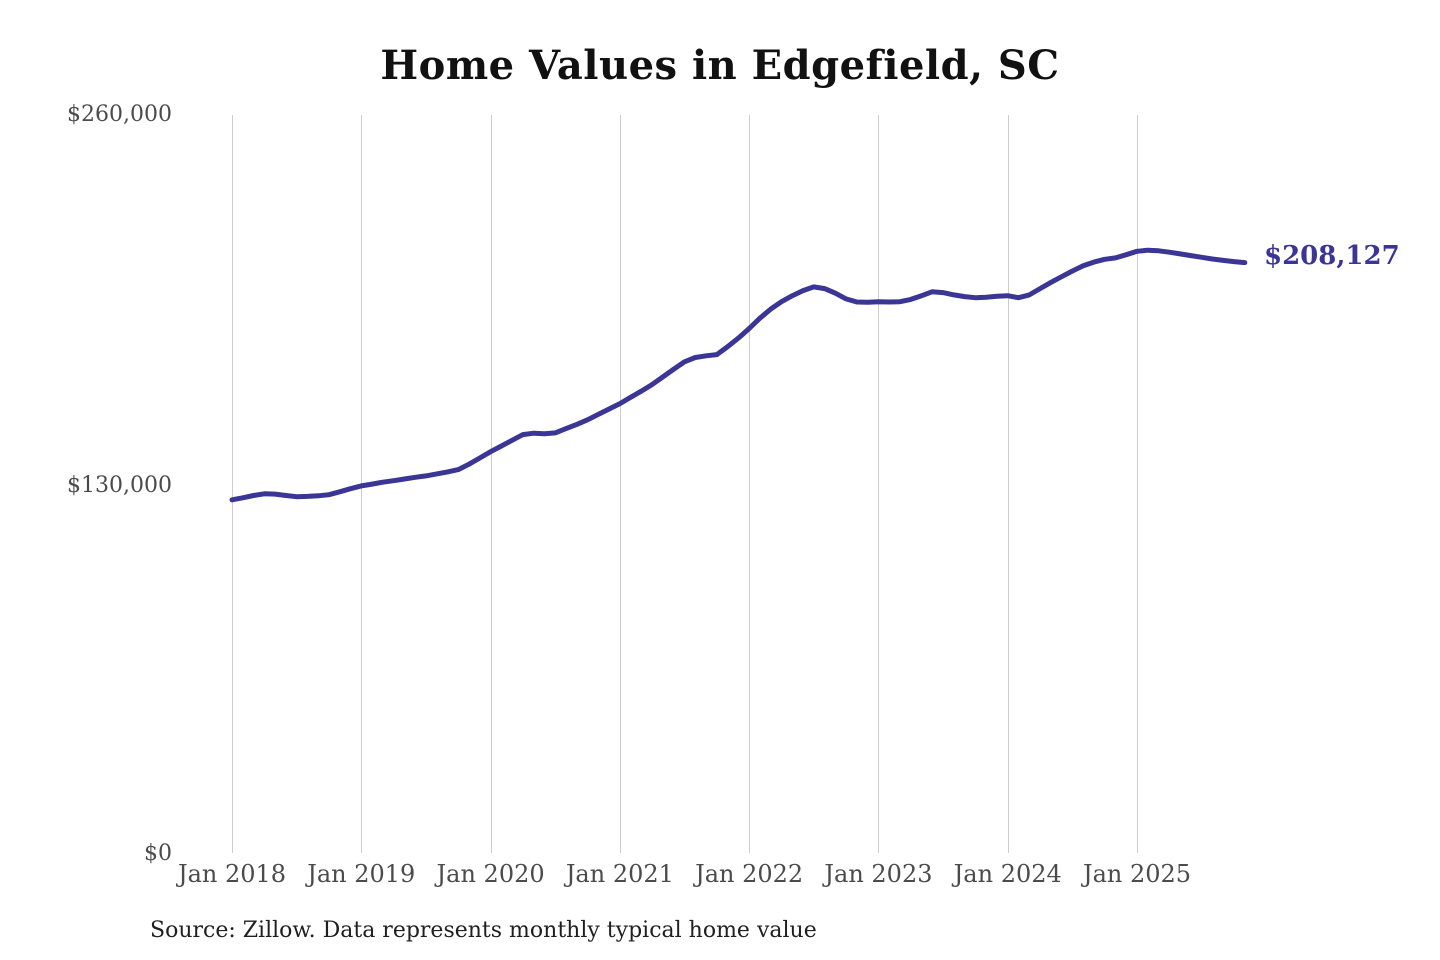  I want to click on x-axis-label-jan-2025: Jan 2025, so click(1137, 874).